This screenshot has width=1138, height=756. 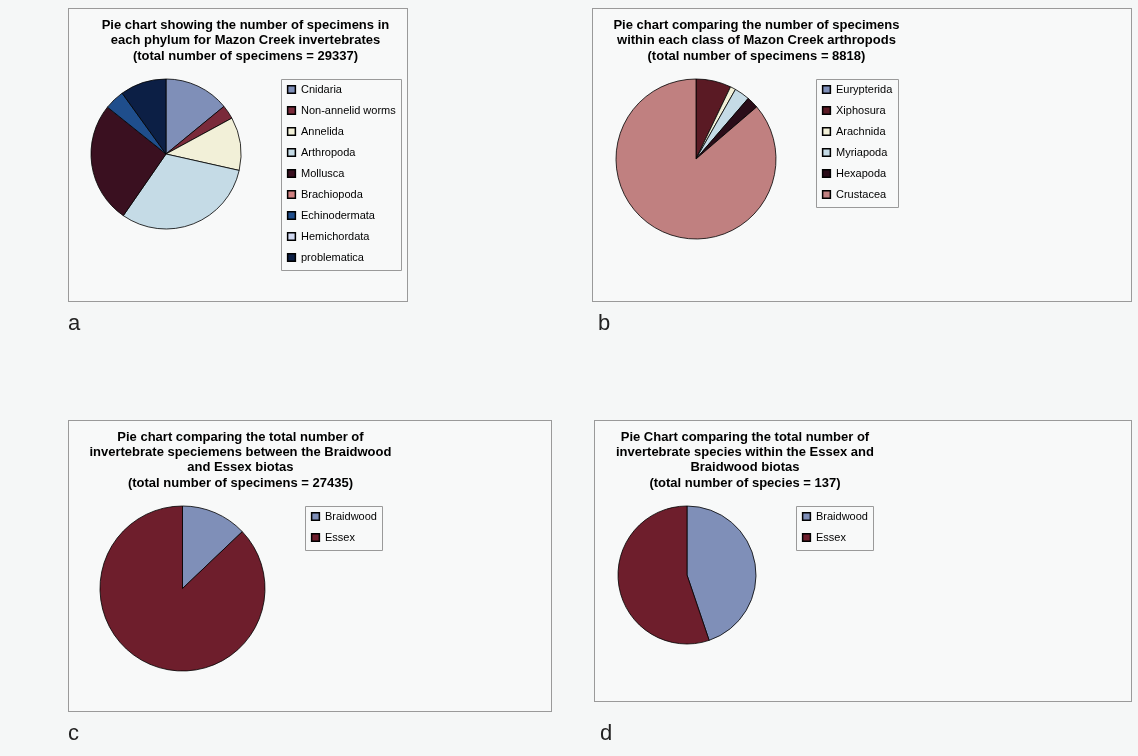 What do you see at coordinates (756, 32) in the screenshot?
I see `chart-title: Pie chart comparing the number of specimens within each class of Mazon Creek arthropods` at bounding box center [756, 32].